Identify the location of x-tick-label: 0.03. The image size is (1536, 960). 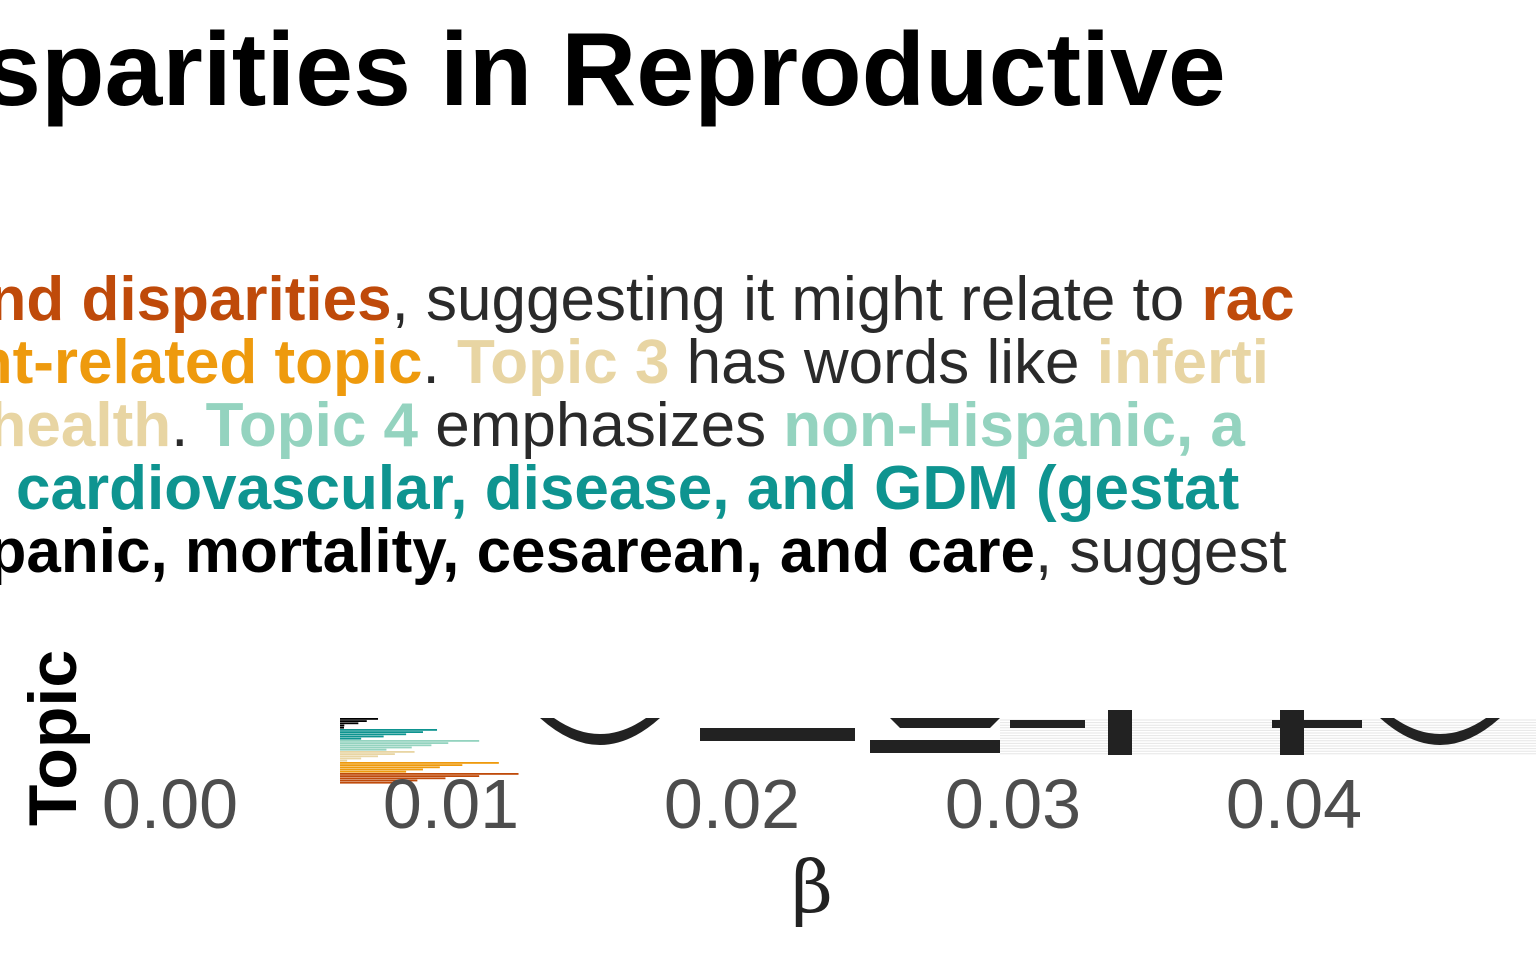
(1013, 804).